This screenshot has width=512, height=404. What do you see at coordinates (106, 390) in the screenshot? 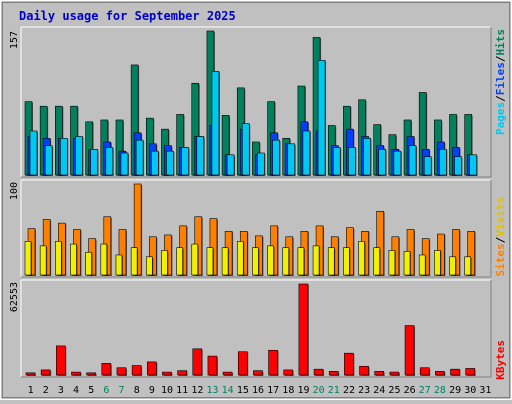
I see `day-label: 6` at bounding box center [106, 390].